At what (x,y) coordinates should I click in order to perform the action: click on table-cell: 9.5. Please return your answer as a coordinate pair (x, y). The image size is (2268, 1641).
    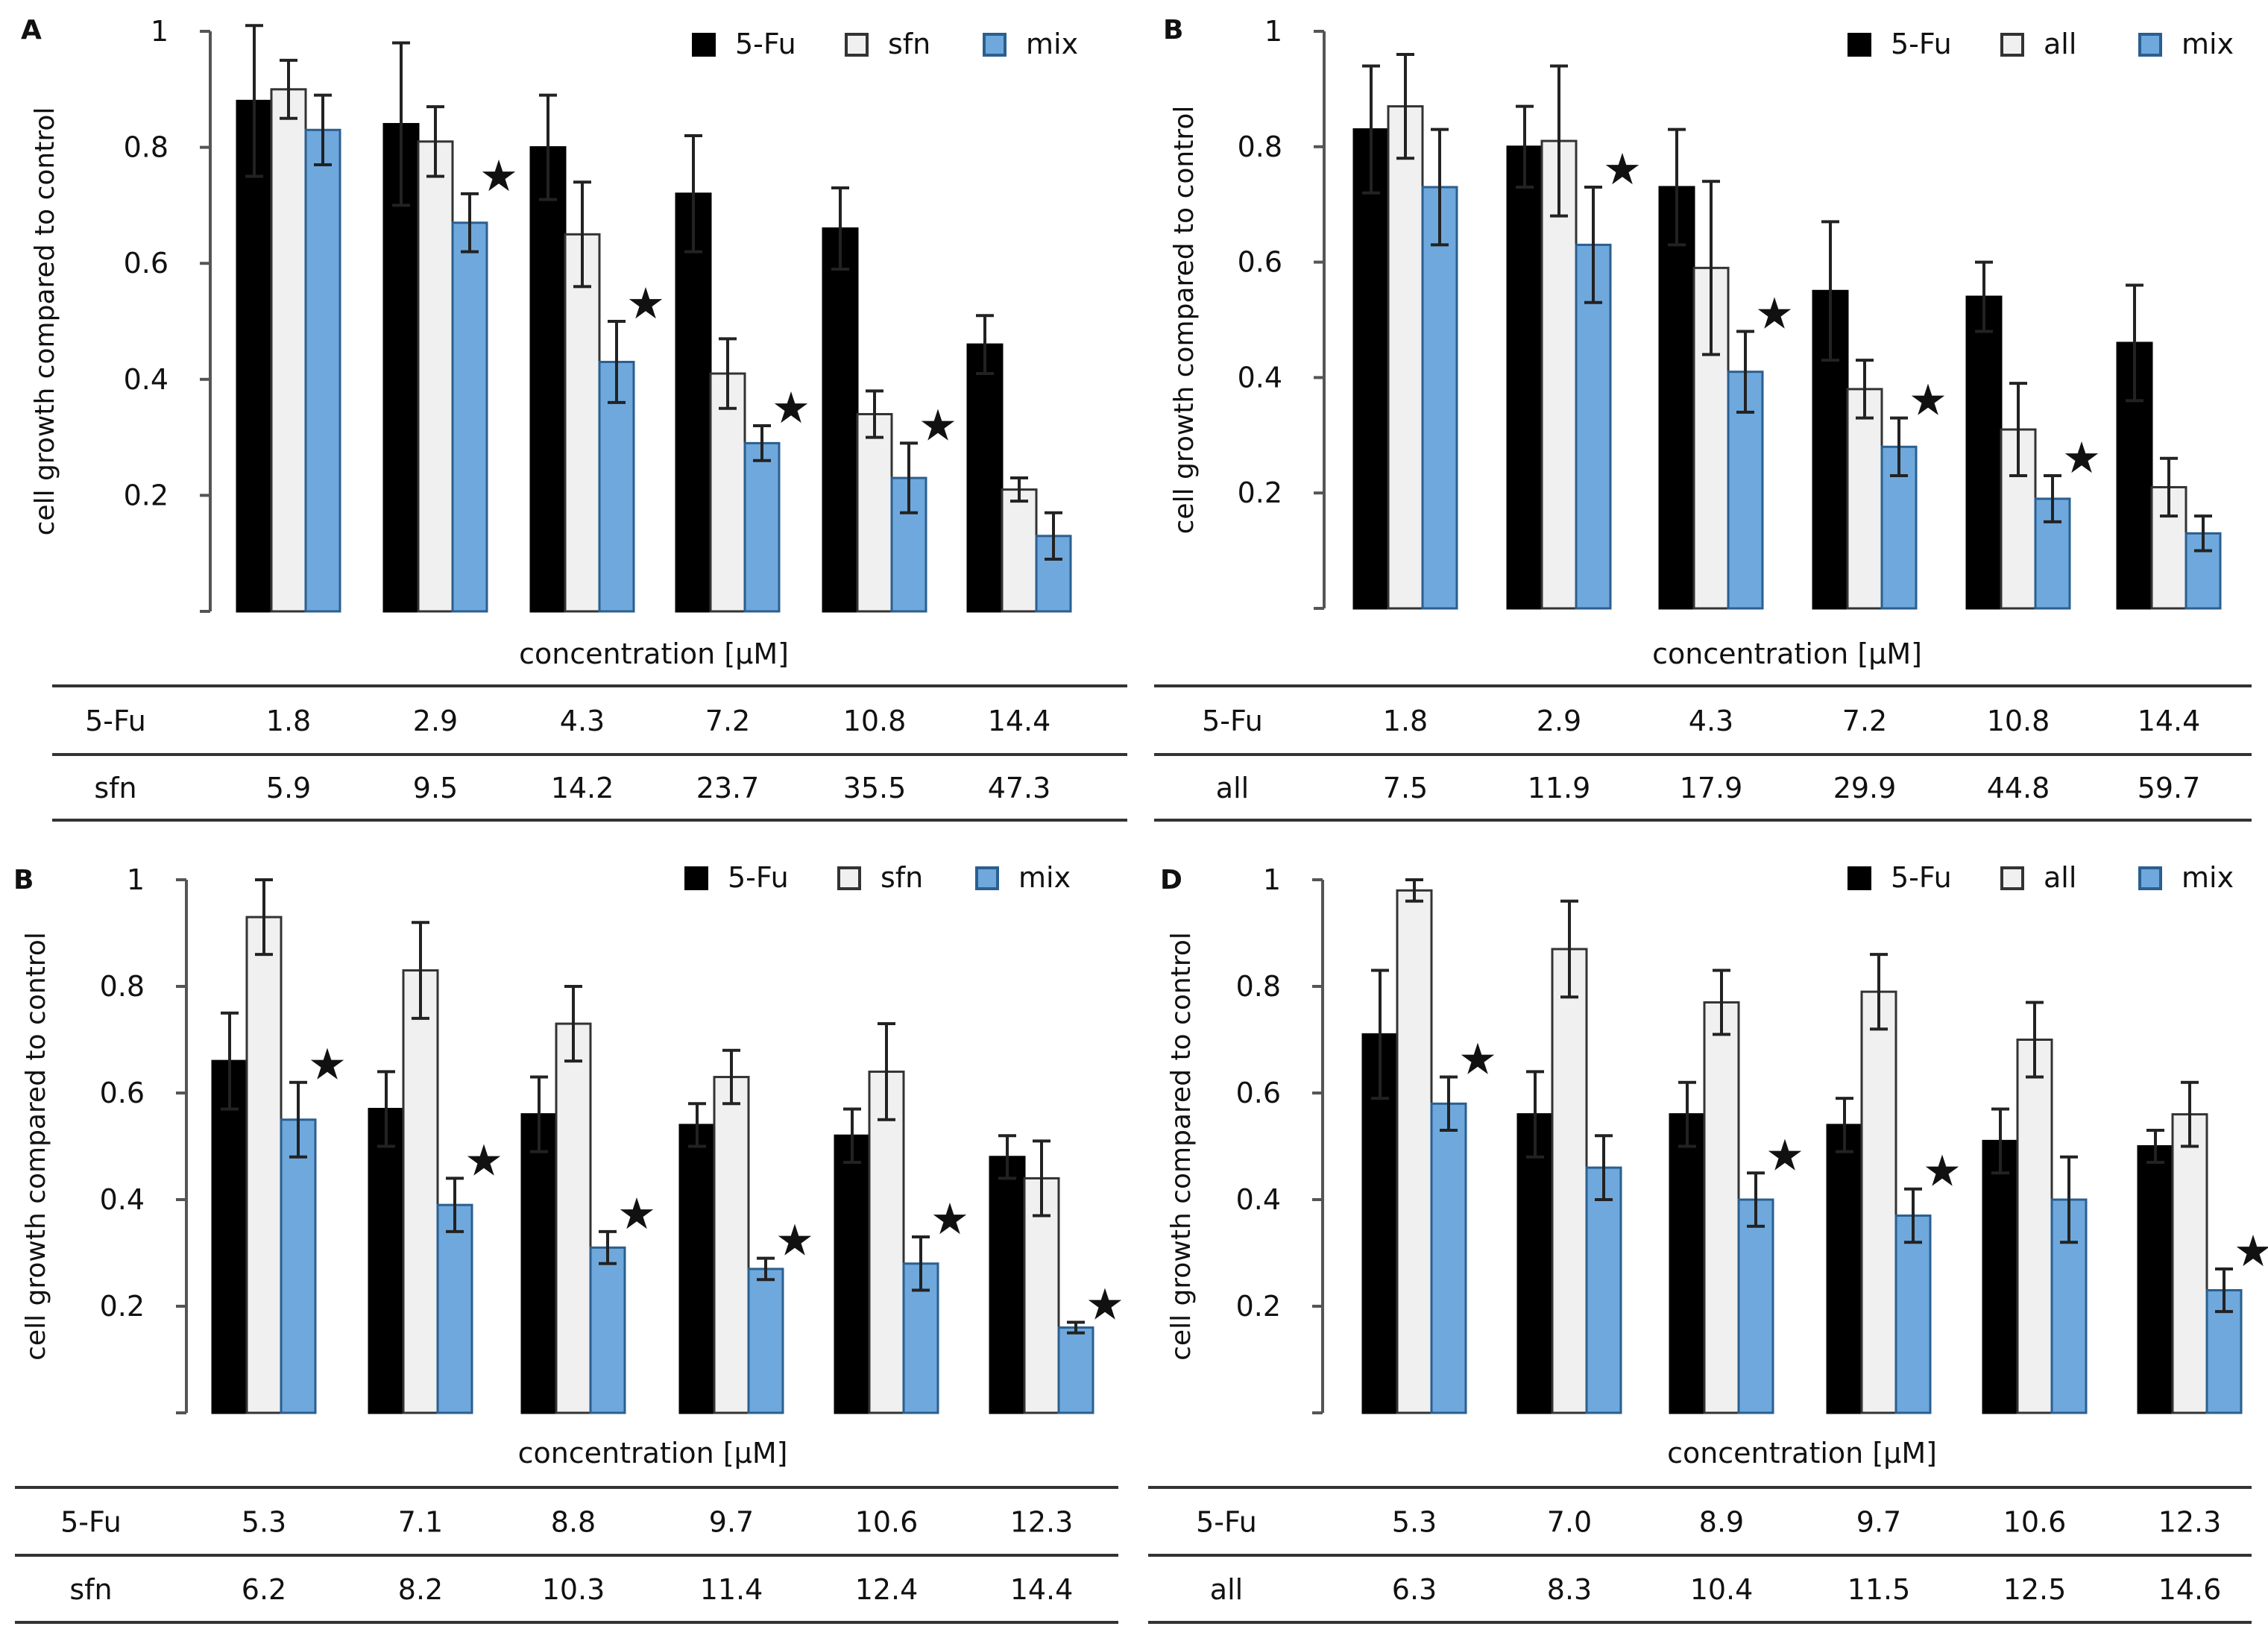
    Looking at the image, I should click on (435, 788).